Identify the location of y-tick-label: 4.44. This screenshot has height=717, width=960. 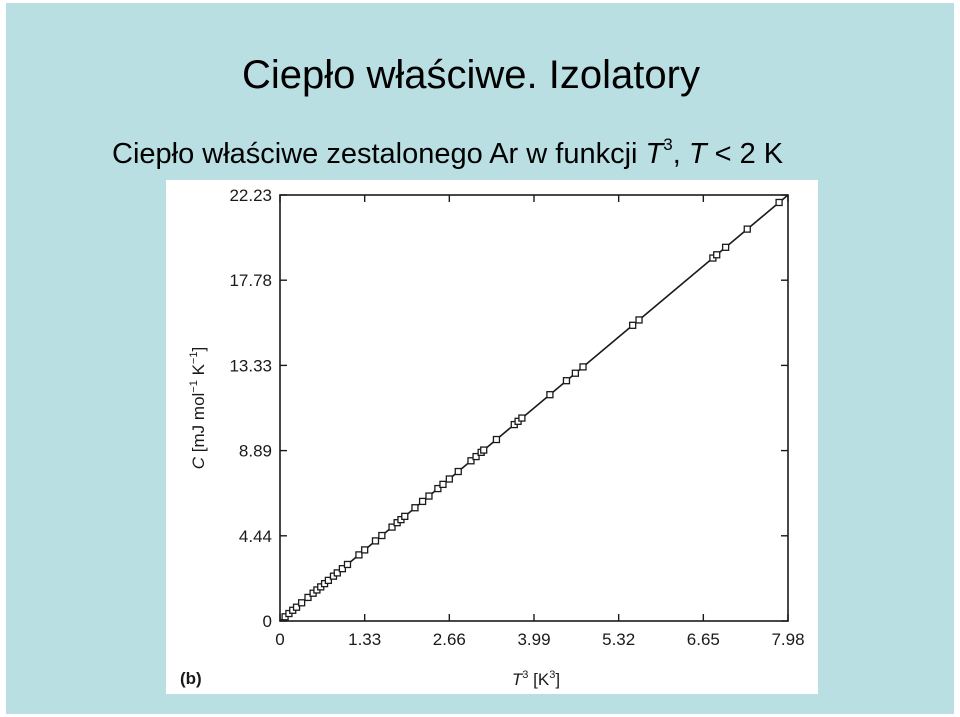
(255, 536).